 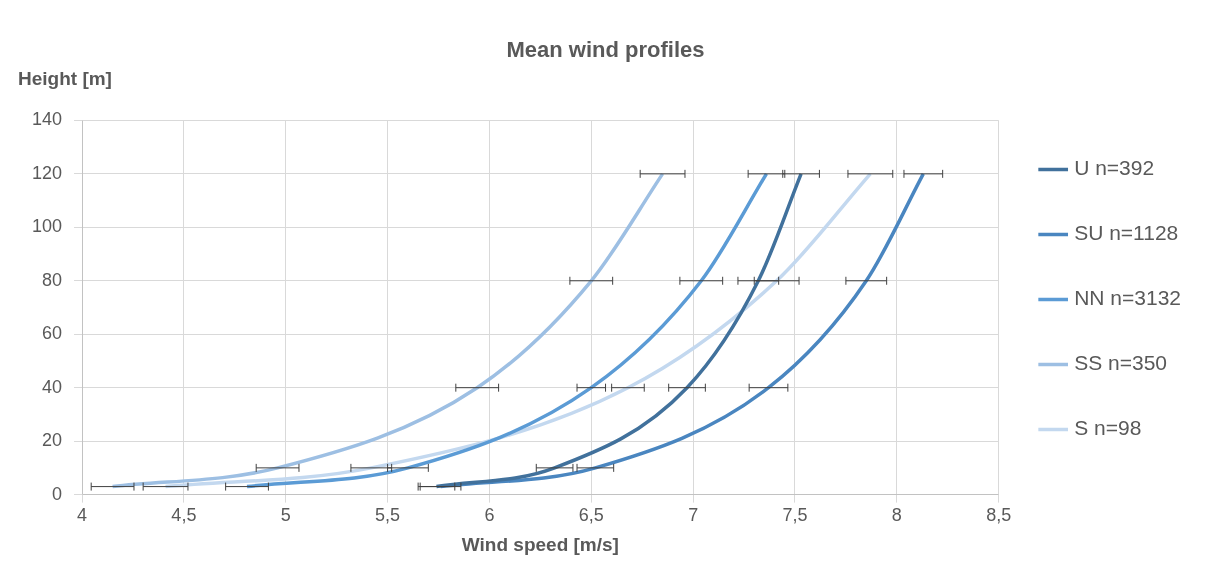 What do you see at coordinates (52, 333) in the screenshot?
I see `y-tick-label: 60` at bounding box center [52, 333].